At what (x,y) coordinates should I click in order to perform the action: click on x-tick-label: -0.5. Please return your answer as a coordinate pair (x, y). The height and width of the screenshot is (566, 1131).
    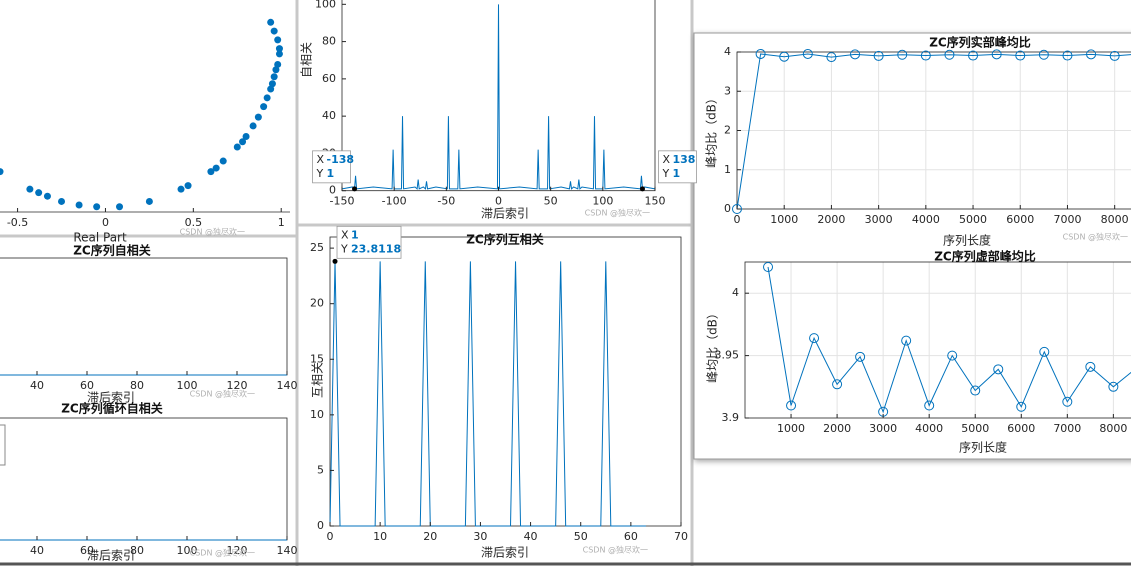
    Looking at the image, I should click on (17, 222).